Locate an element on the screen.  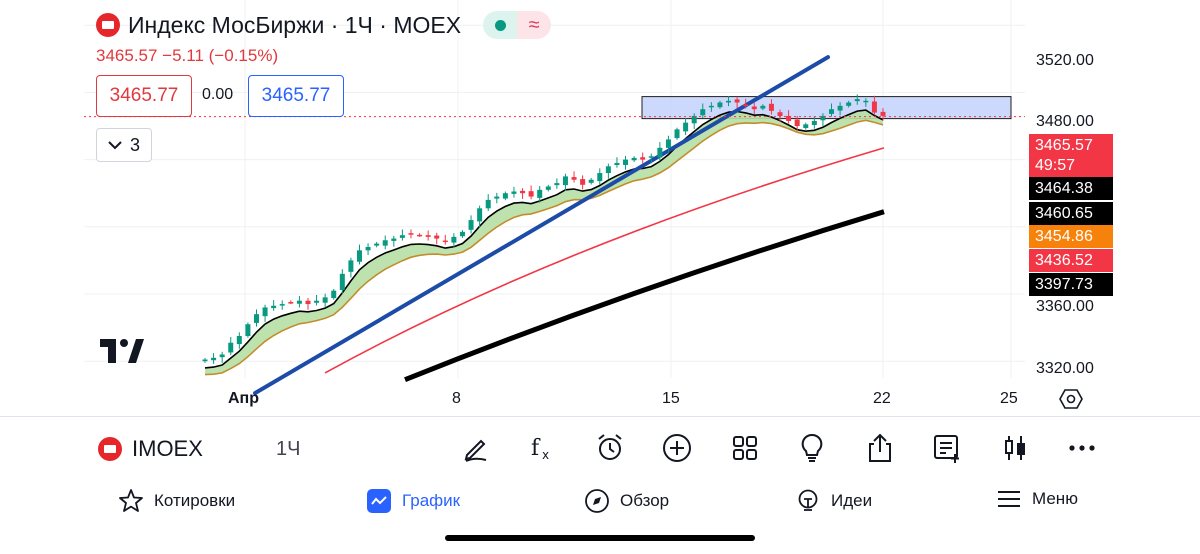
tab-chart: График is located at coordinates (413, 501).